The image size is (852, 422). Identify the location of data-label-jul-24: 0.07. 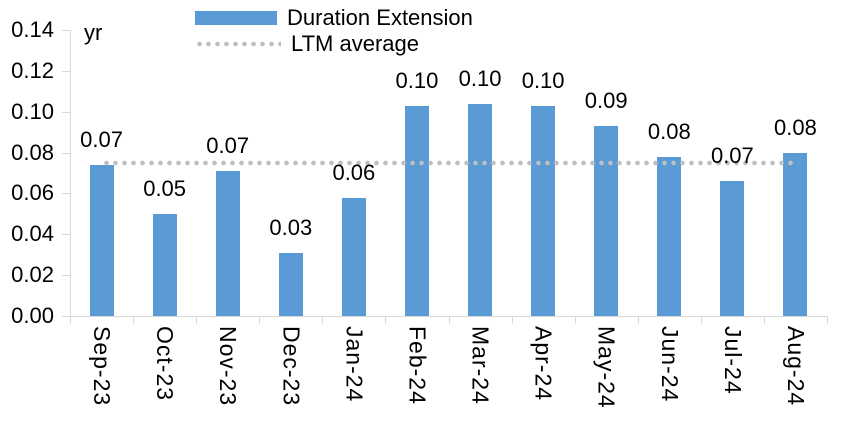
(732, 156).